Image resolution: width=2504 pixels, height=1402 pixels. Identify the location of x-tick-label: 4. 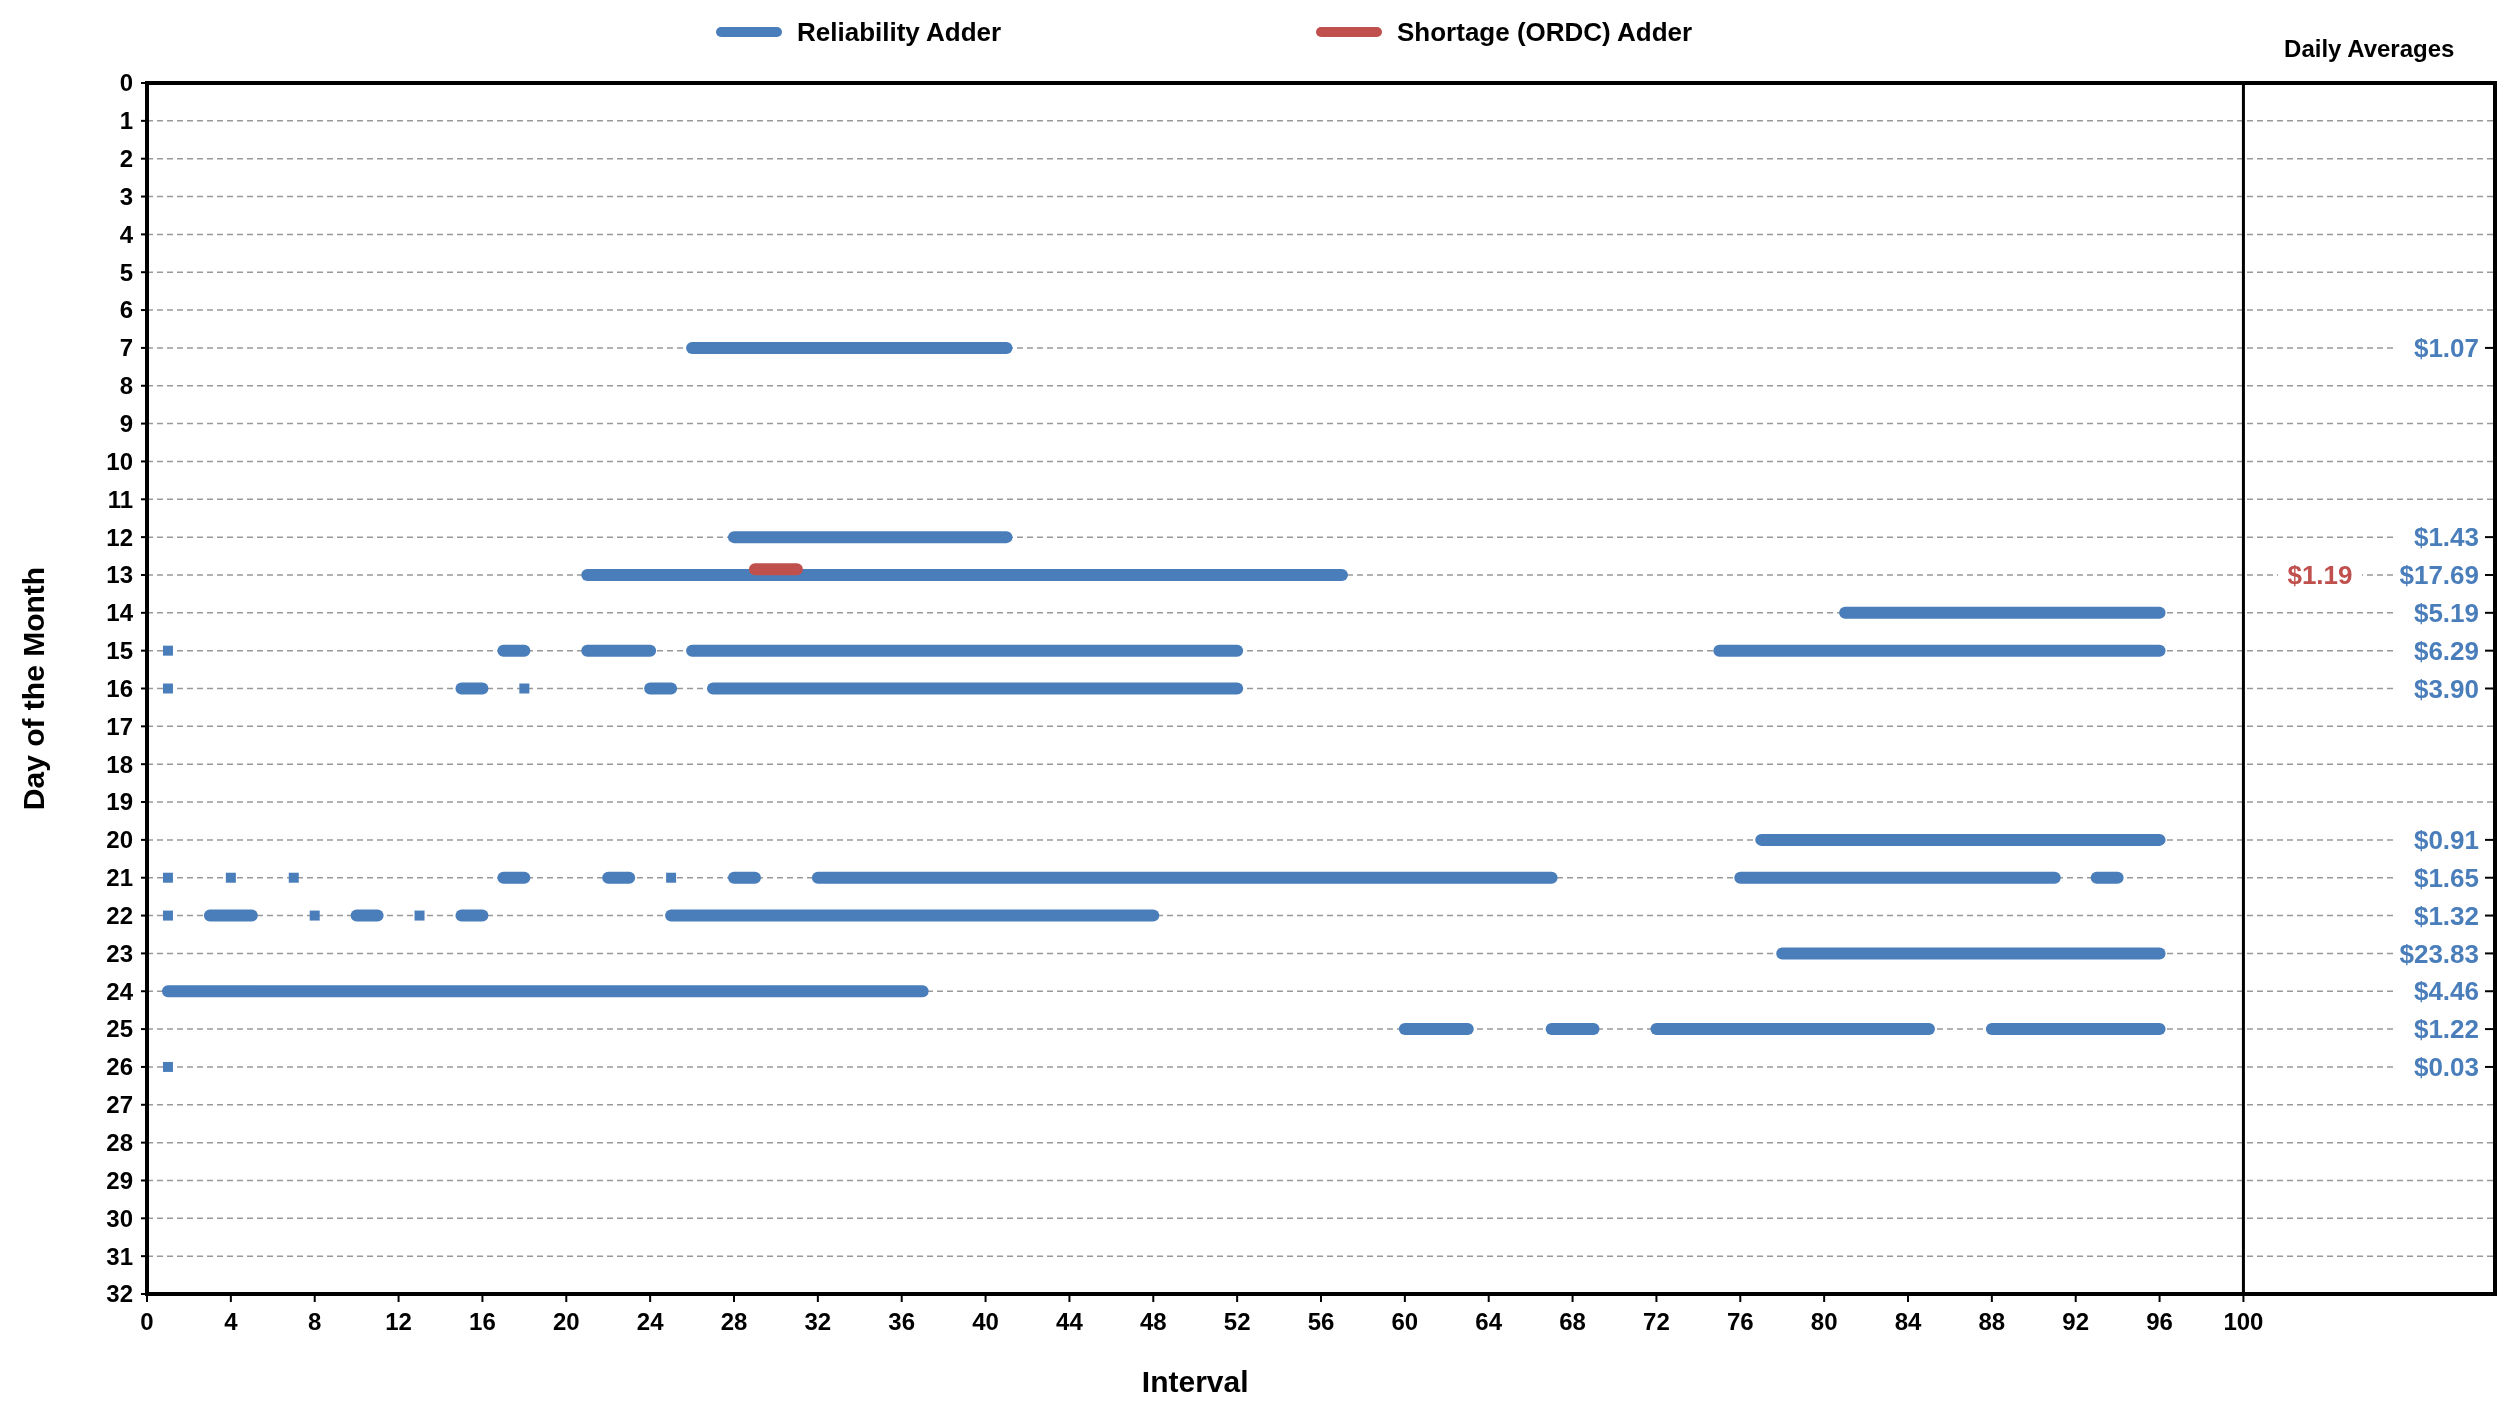
(231, 1321).